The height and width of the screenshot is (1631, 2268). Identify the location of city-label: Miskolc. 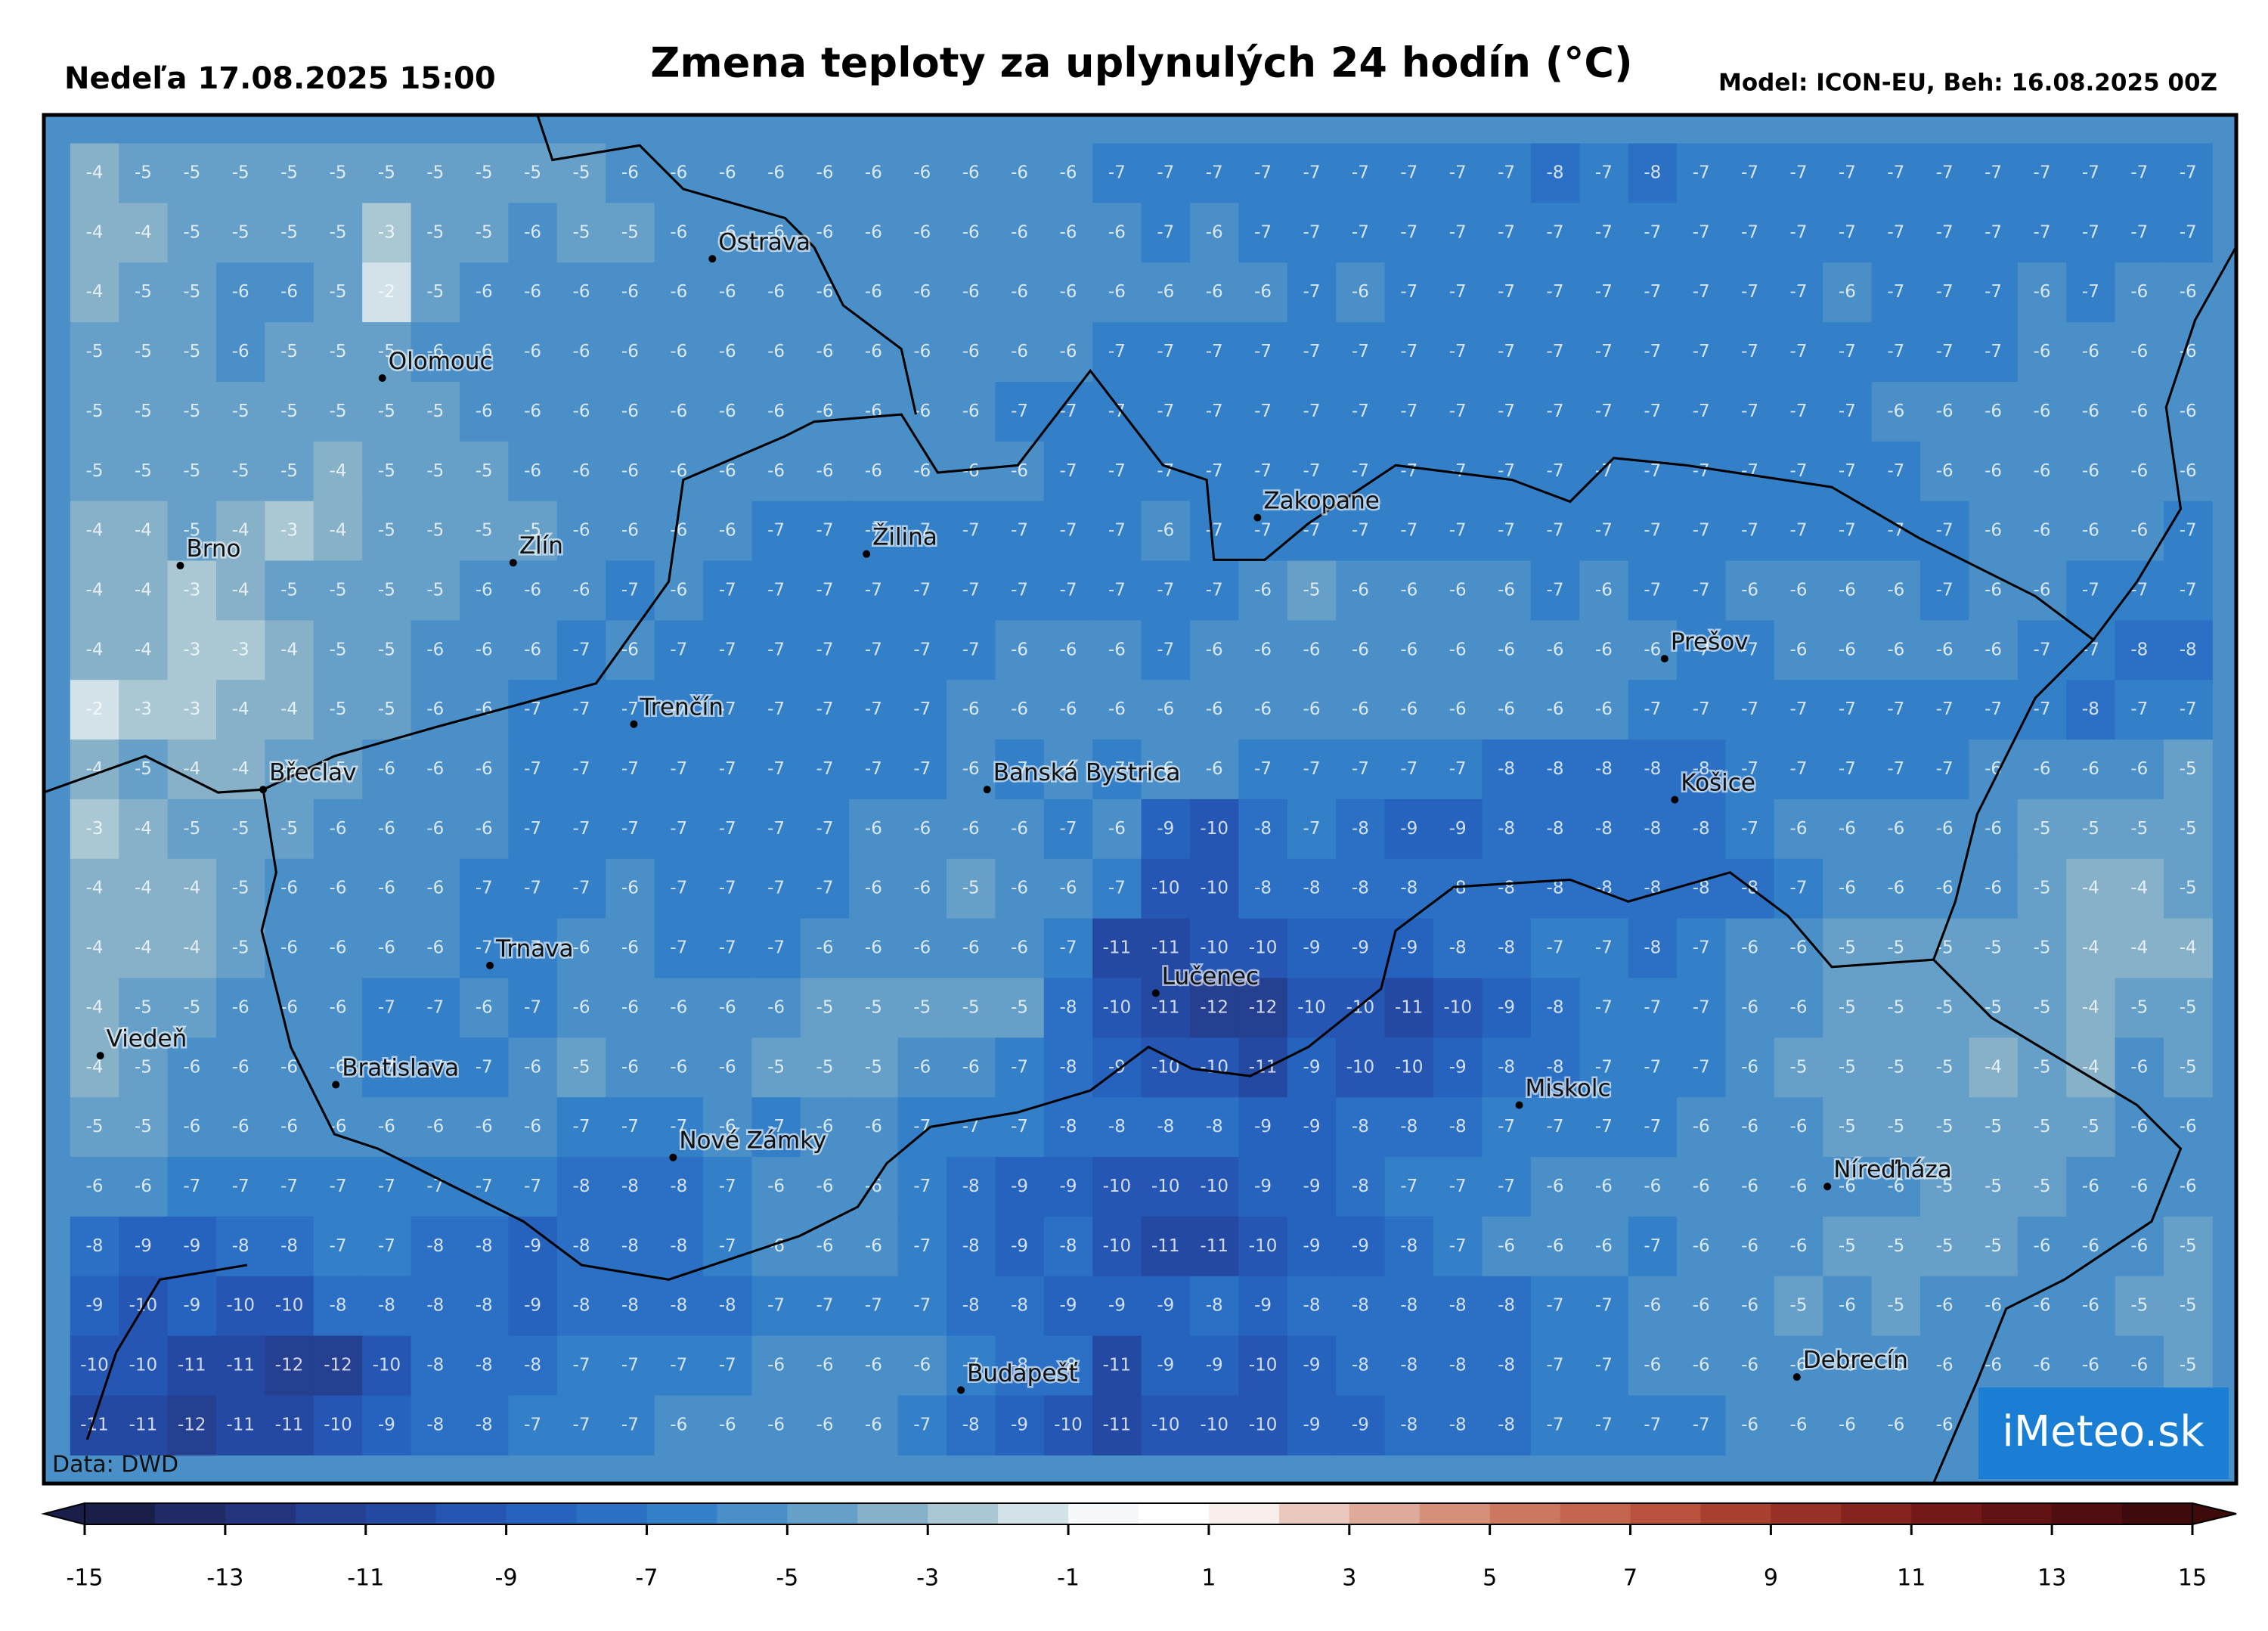
(1569, 1088).